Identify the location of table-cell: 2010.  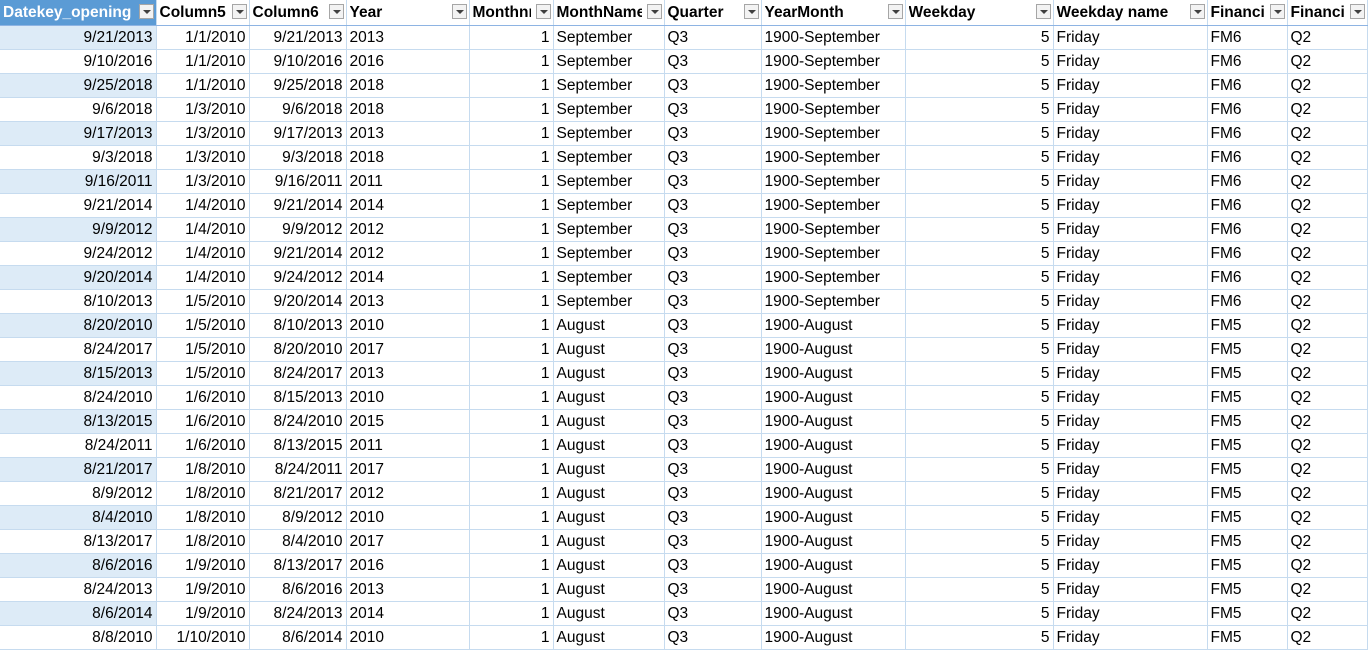
(408, 325).